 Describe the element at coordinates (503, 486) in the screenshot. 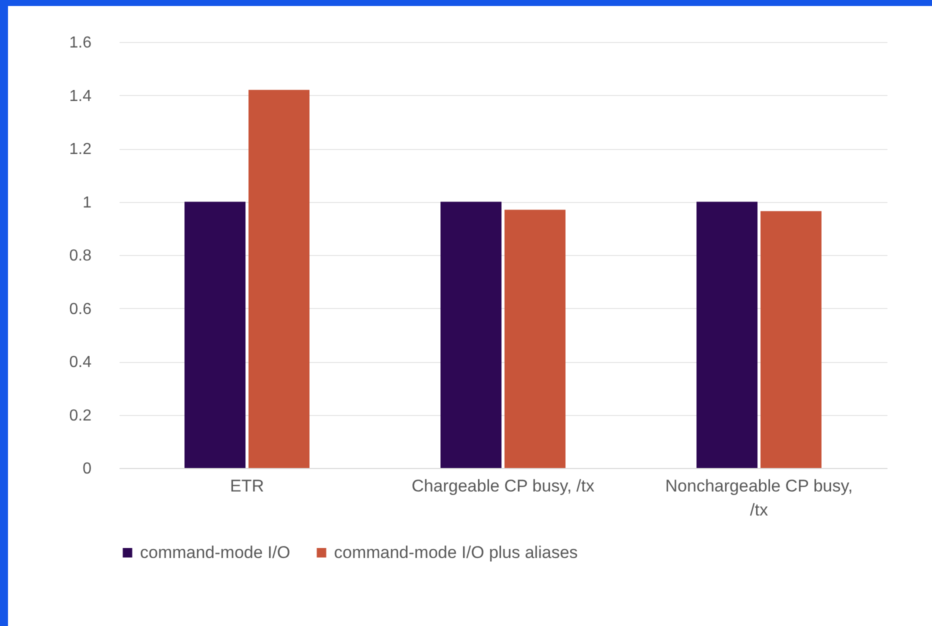

I see `x-tick-label: Chargeable CP busy, /tx` at that location.